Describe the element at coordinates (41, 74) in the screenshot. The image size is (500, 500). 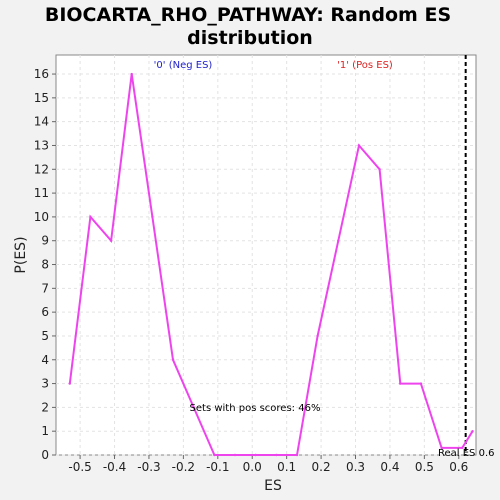
I see `y-tick-label: 16` at that location.